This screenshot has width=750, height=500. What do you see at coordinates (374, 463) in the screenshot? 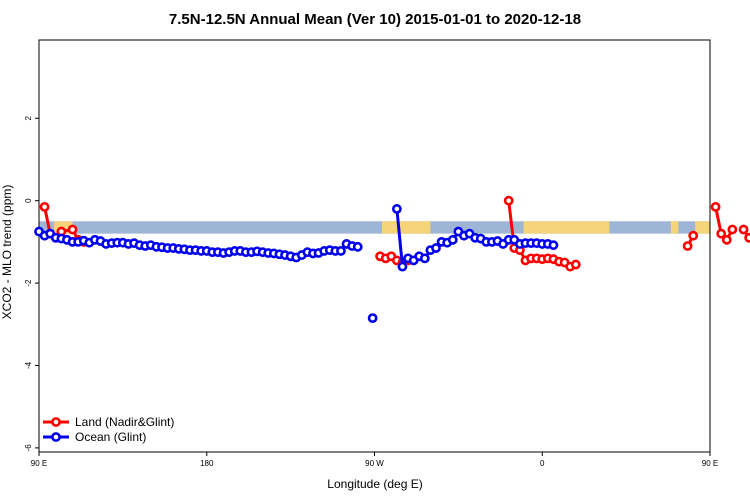
I see `x-tick-label: 90 W` at bounding box center [374, 463].